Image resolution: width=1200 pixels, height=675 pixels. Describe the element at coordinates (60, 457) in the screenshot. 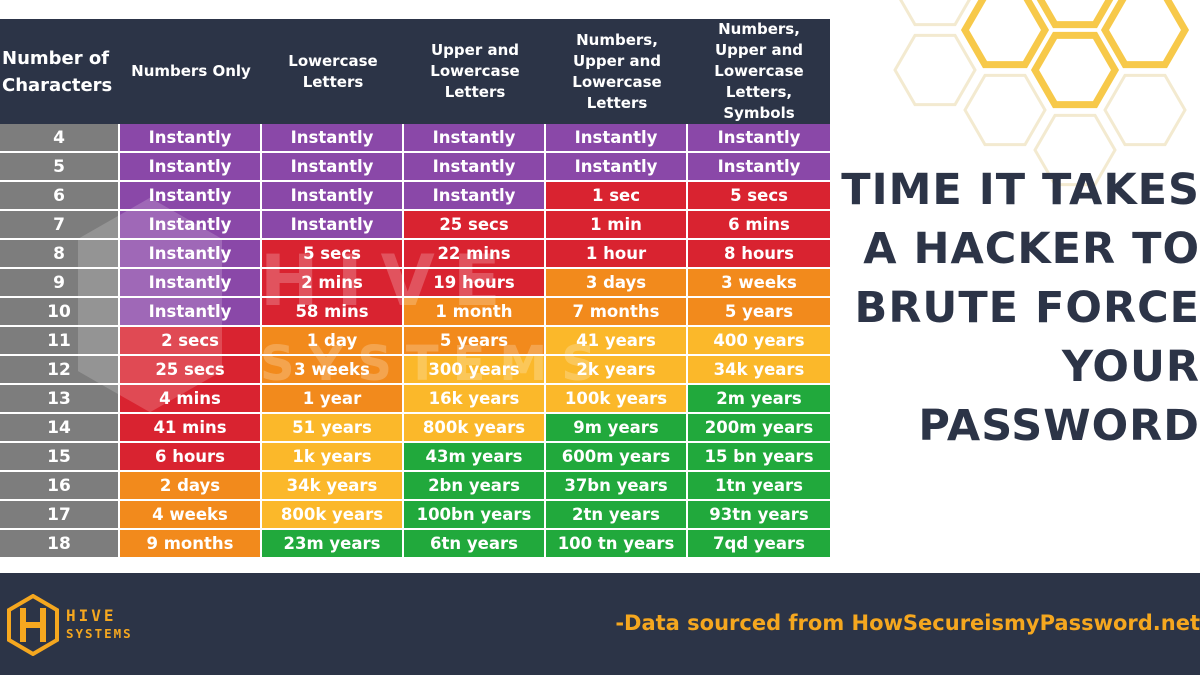

I see `character-count-cell: 15` at that location.